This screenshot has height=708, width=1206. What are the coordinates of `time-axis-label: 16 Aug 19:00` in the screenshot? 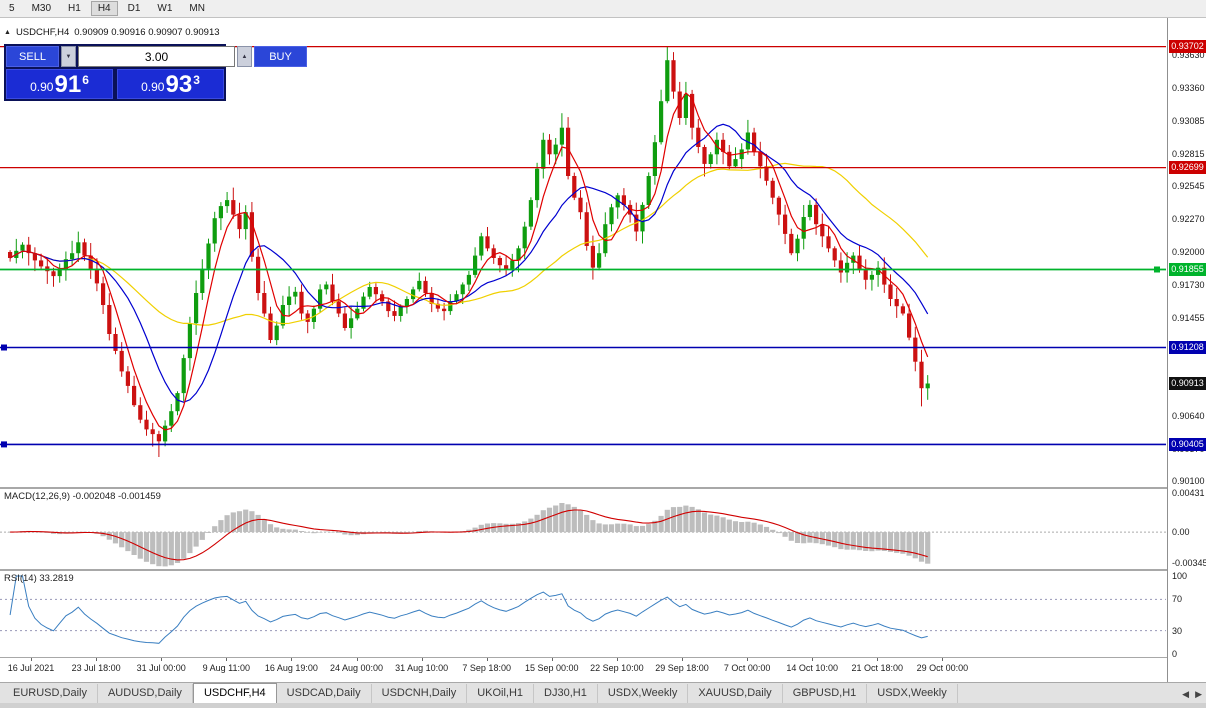 It's located at (291, 668).